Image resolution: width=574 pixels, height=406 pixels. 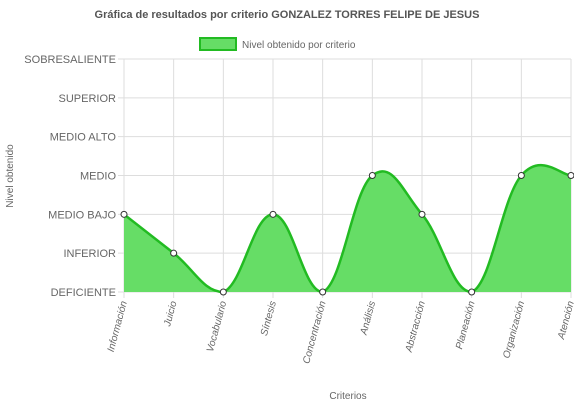 I want to click on x-tick-label: Planeación, so click(x=466, y=325).